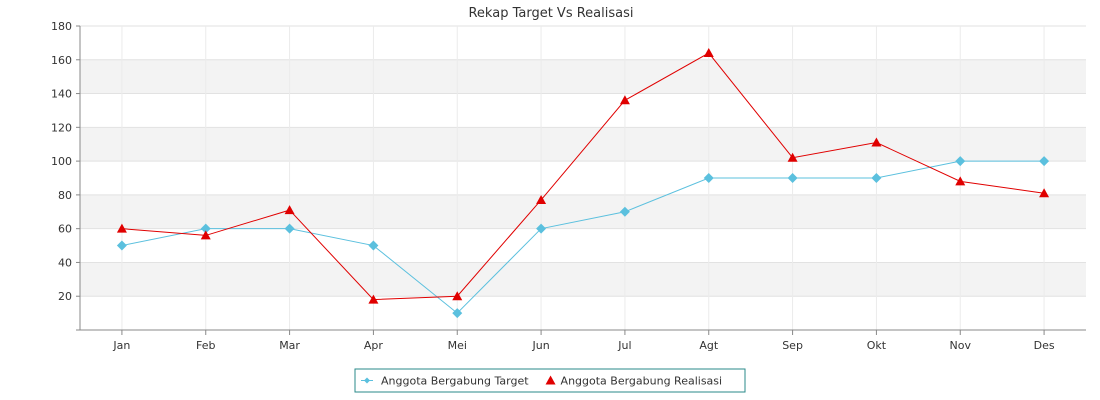 The image size is (1100, 400). I want to click on x-tick-label: Okt, so click(877, 345).